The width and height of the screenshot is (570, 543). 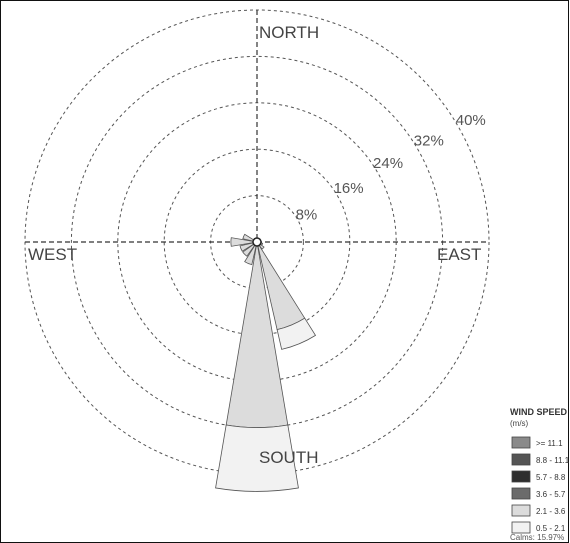 I want to click on ring-label: 8%, so click(x=307, y=214).